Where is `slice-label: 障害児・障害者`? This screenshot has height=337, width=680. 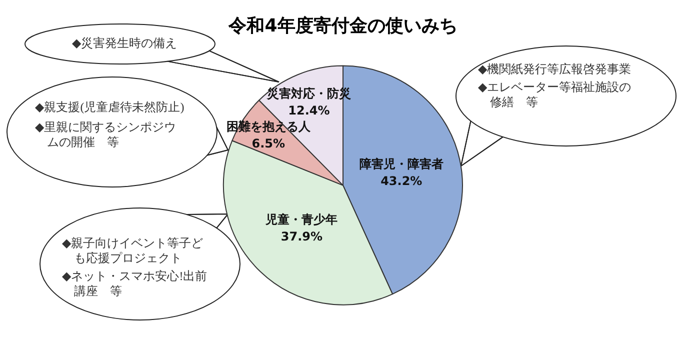
slice-label: 障害児・障害者 is located at coordinates (401, 163).